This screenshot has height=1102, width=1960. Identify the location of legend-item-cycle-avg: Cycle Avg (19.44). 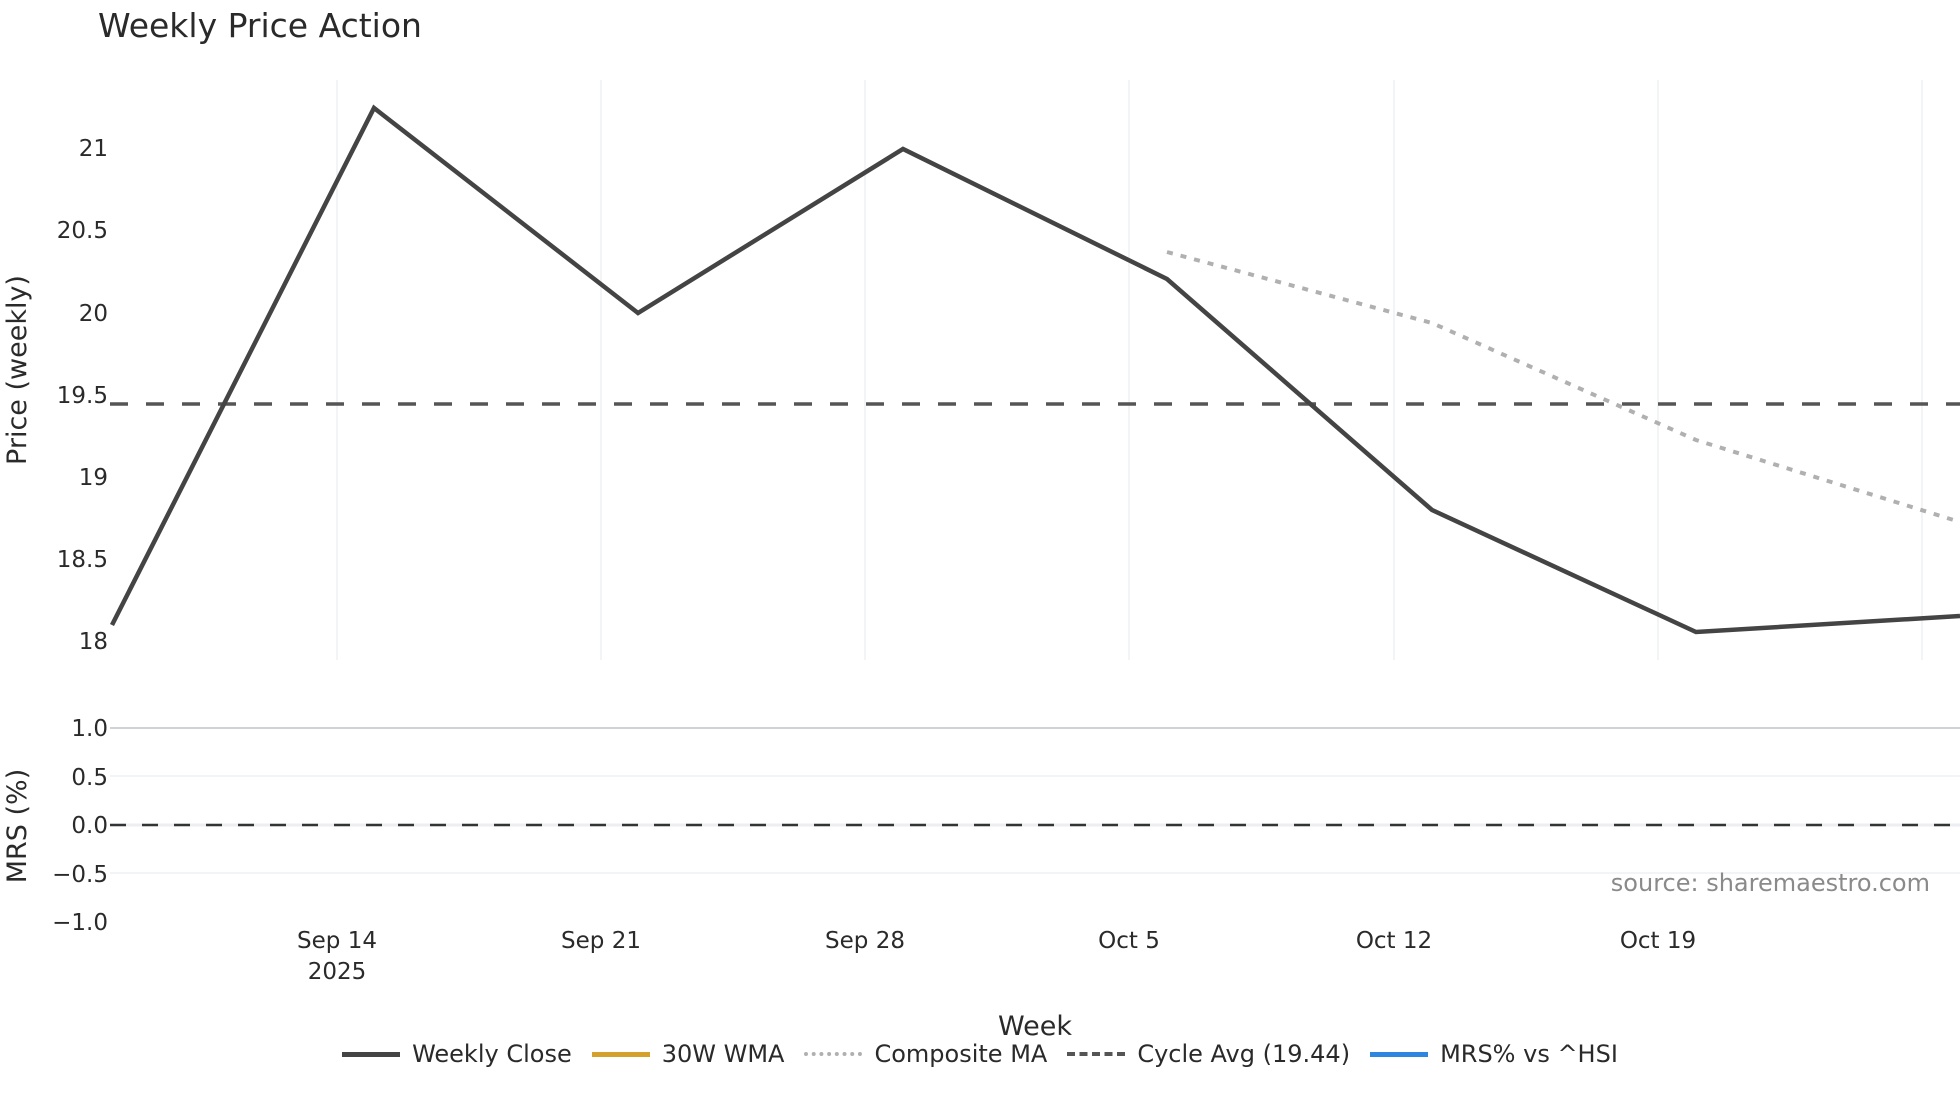
(1208, 1054).